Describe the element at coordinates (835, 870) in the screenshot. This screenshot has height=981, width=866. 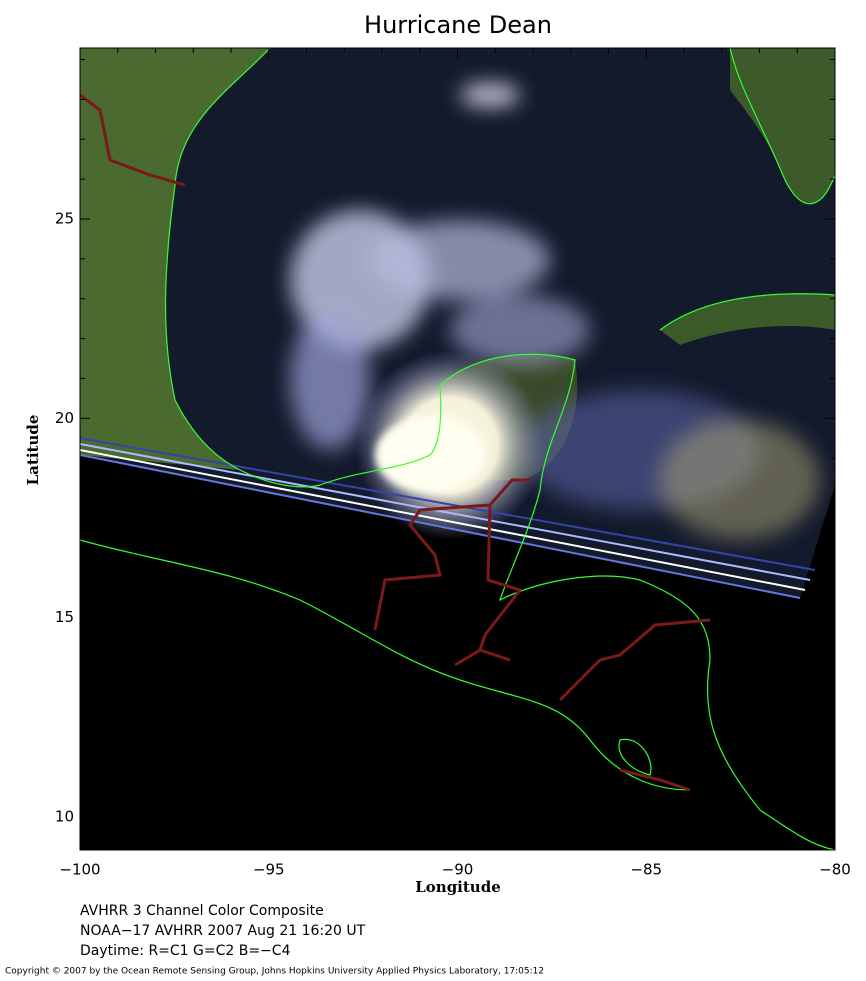
I see `x-tick-label: −80` at that location.